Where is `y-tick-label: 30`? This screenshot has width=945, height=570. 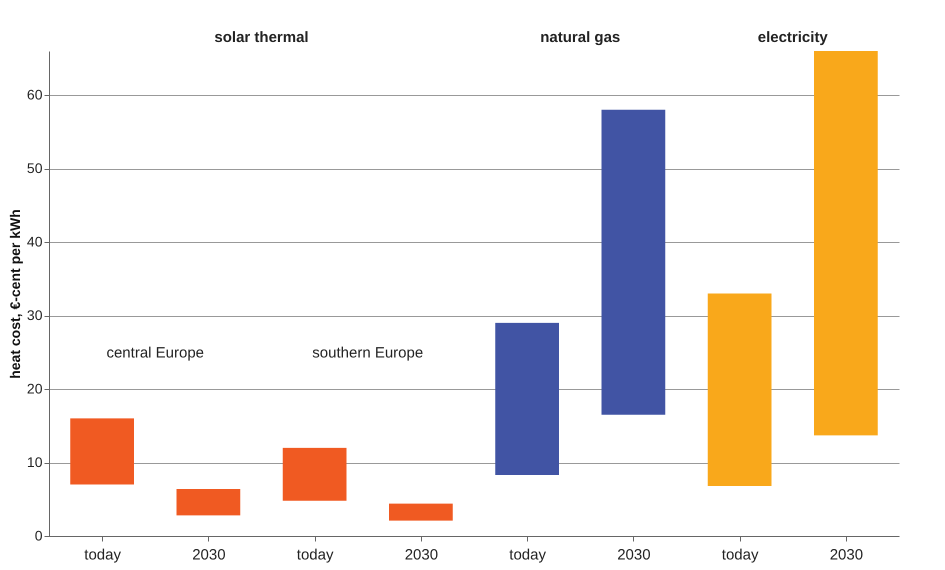
y-tick-label: 30 is located at coordinates (34, 315).